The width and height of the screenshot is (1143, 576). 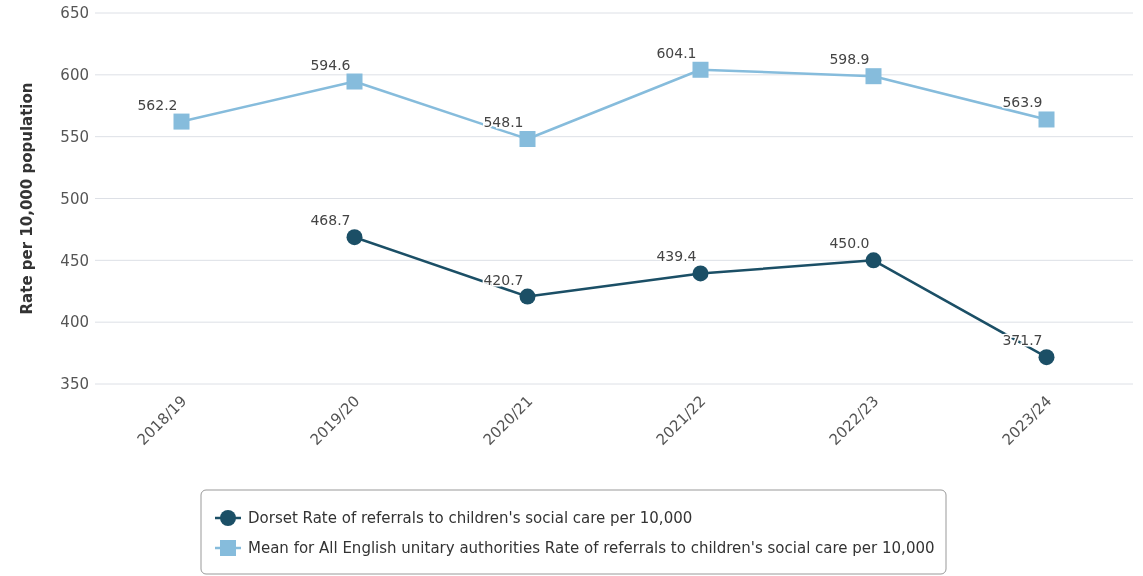 What do you see at coordinates (74, 198) in the screenshot?
I see `y-tick-label: 500` at bounding box center [74, 198].